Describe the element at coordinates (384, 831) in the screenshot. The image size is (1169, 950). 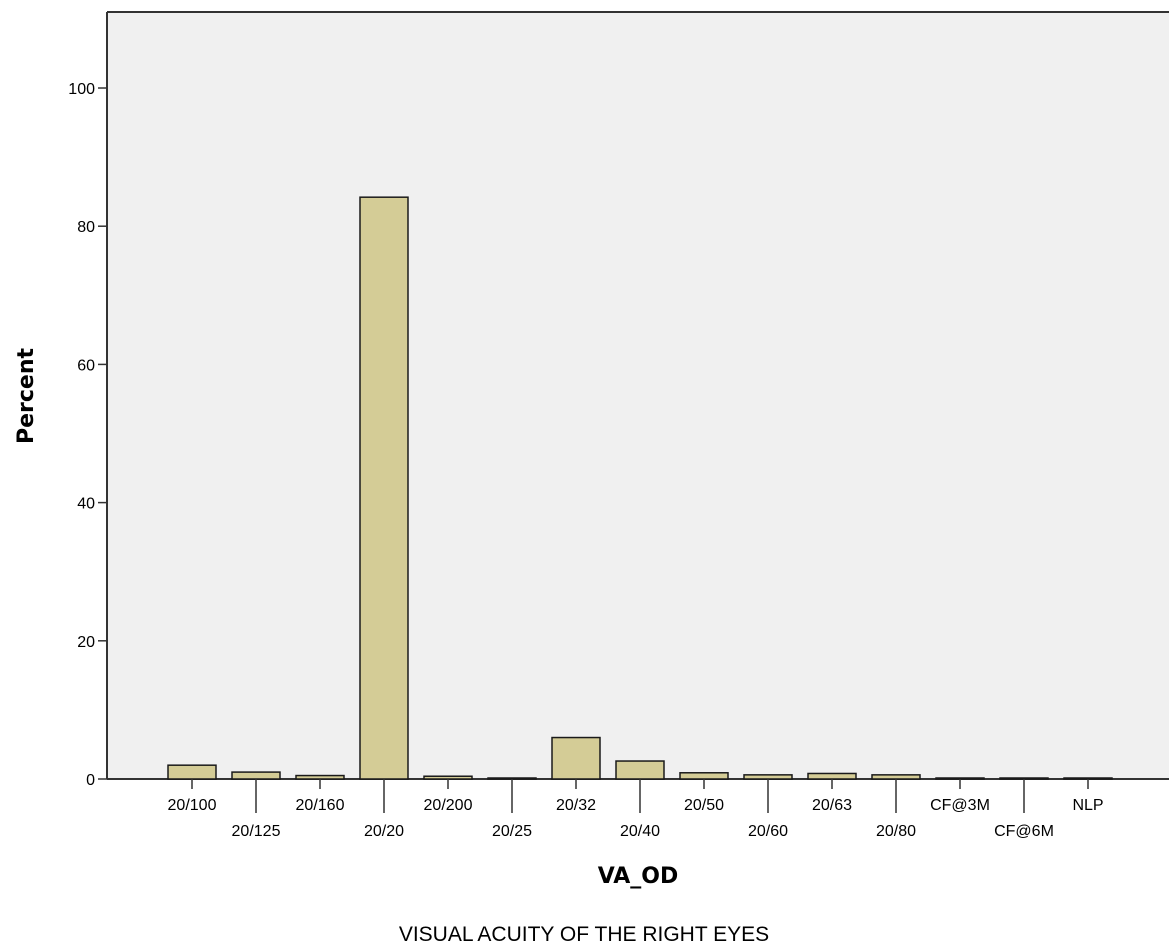
I see `x-tick-label: 20/20` at that location.